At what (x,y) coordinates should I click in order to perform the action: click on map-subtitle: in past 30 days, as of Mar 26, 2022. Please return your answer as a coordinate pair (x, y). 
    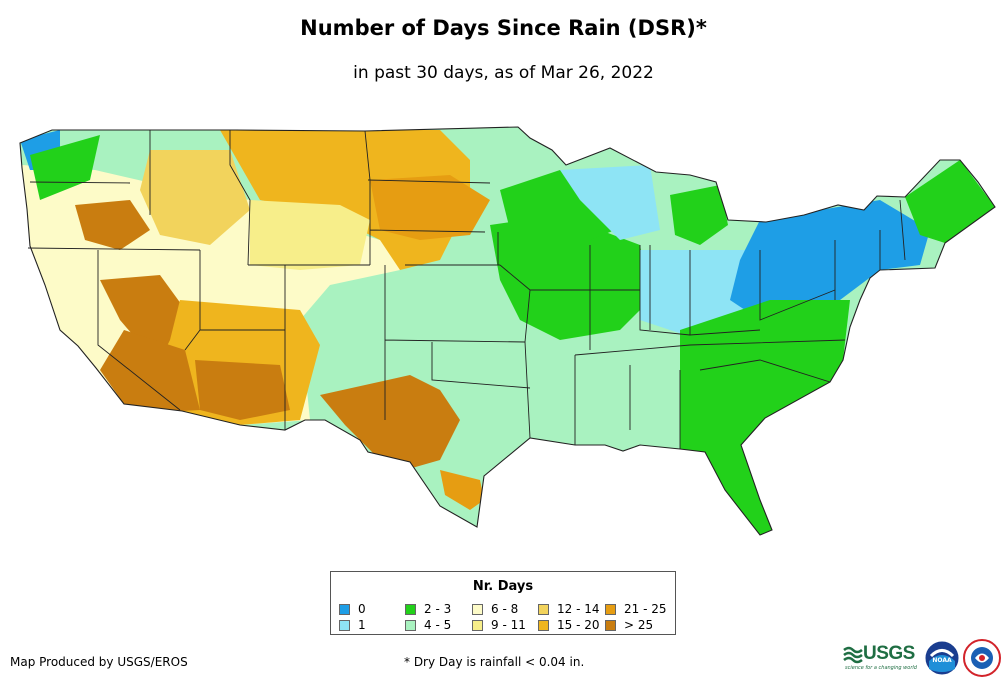
    Looking at the image, I should click on (503, 73).